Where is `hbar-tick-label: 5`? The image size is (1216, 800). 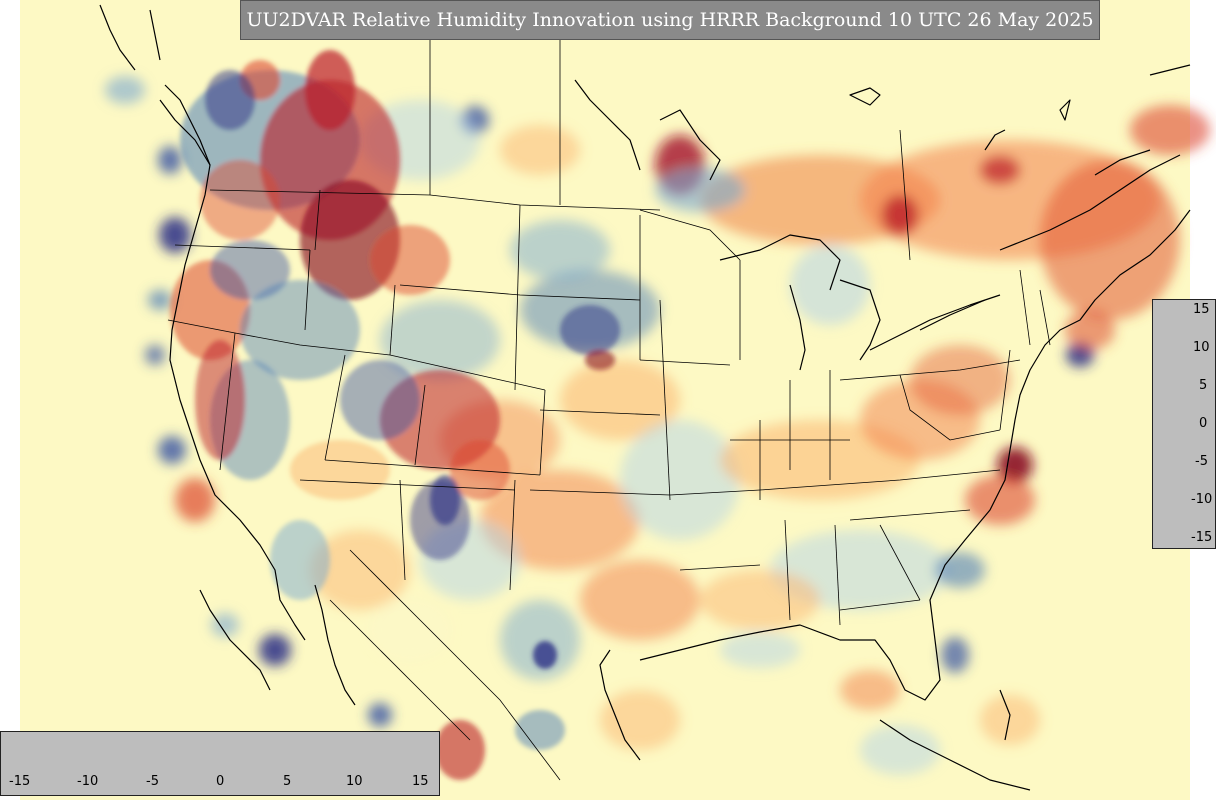 hbar-tick-label: 5 is located at coordinates (287, 781).